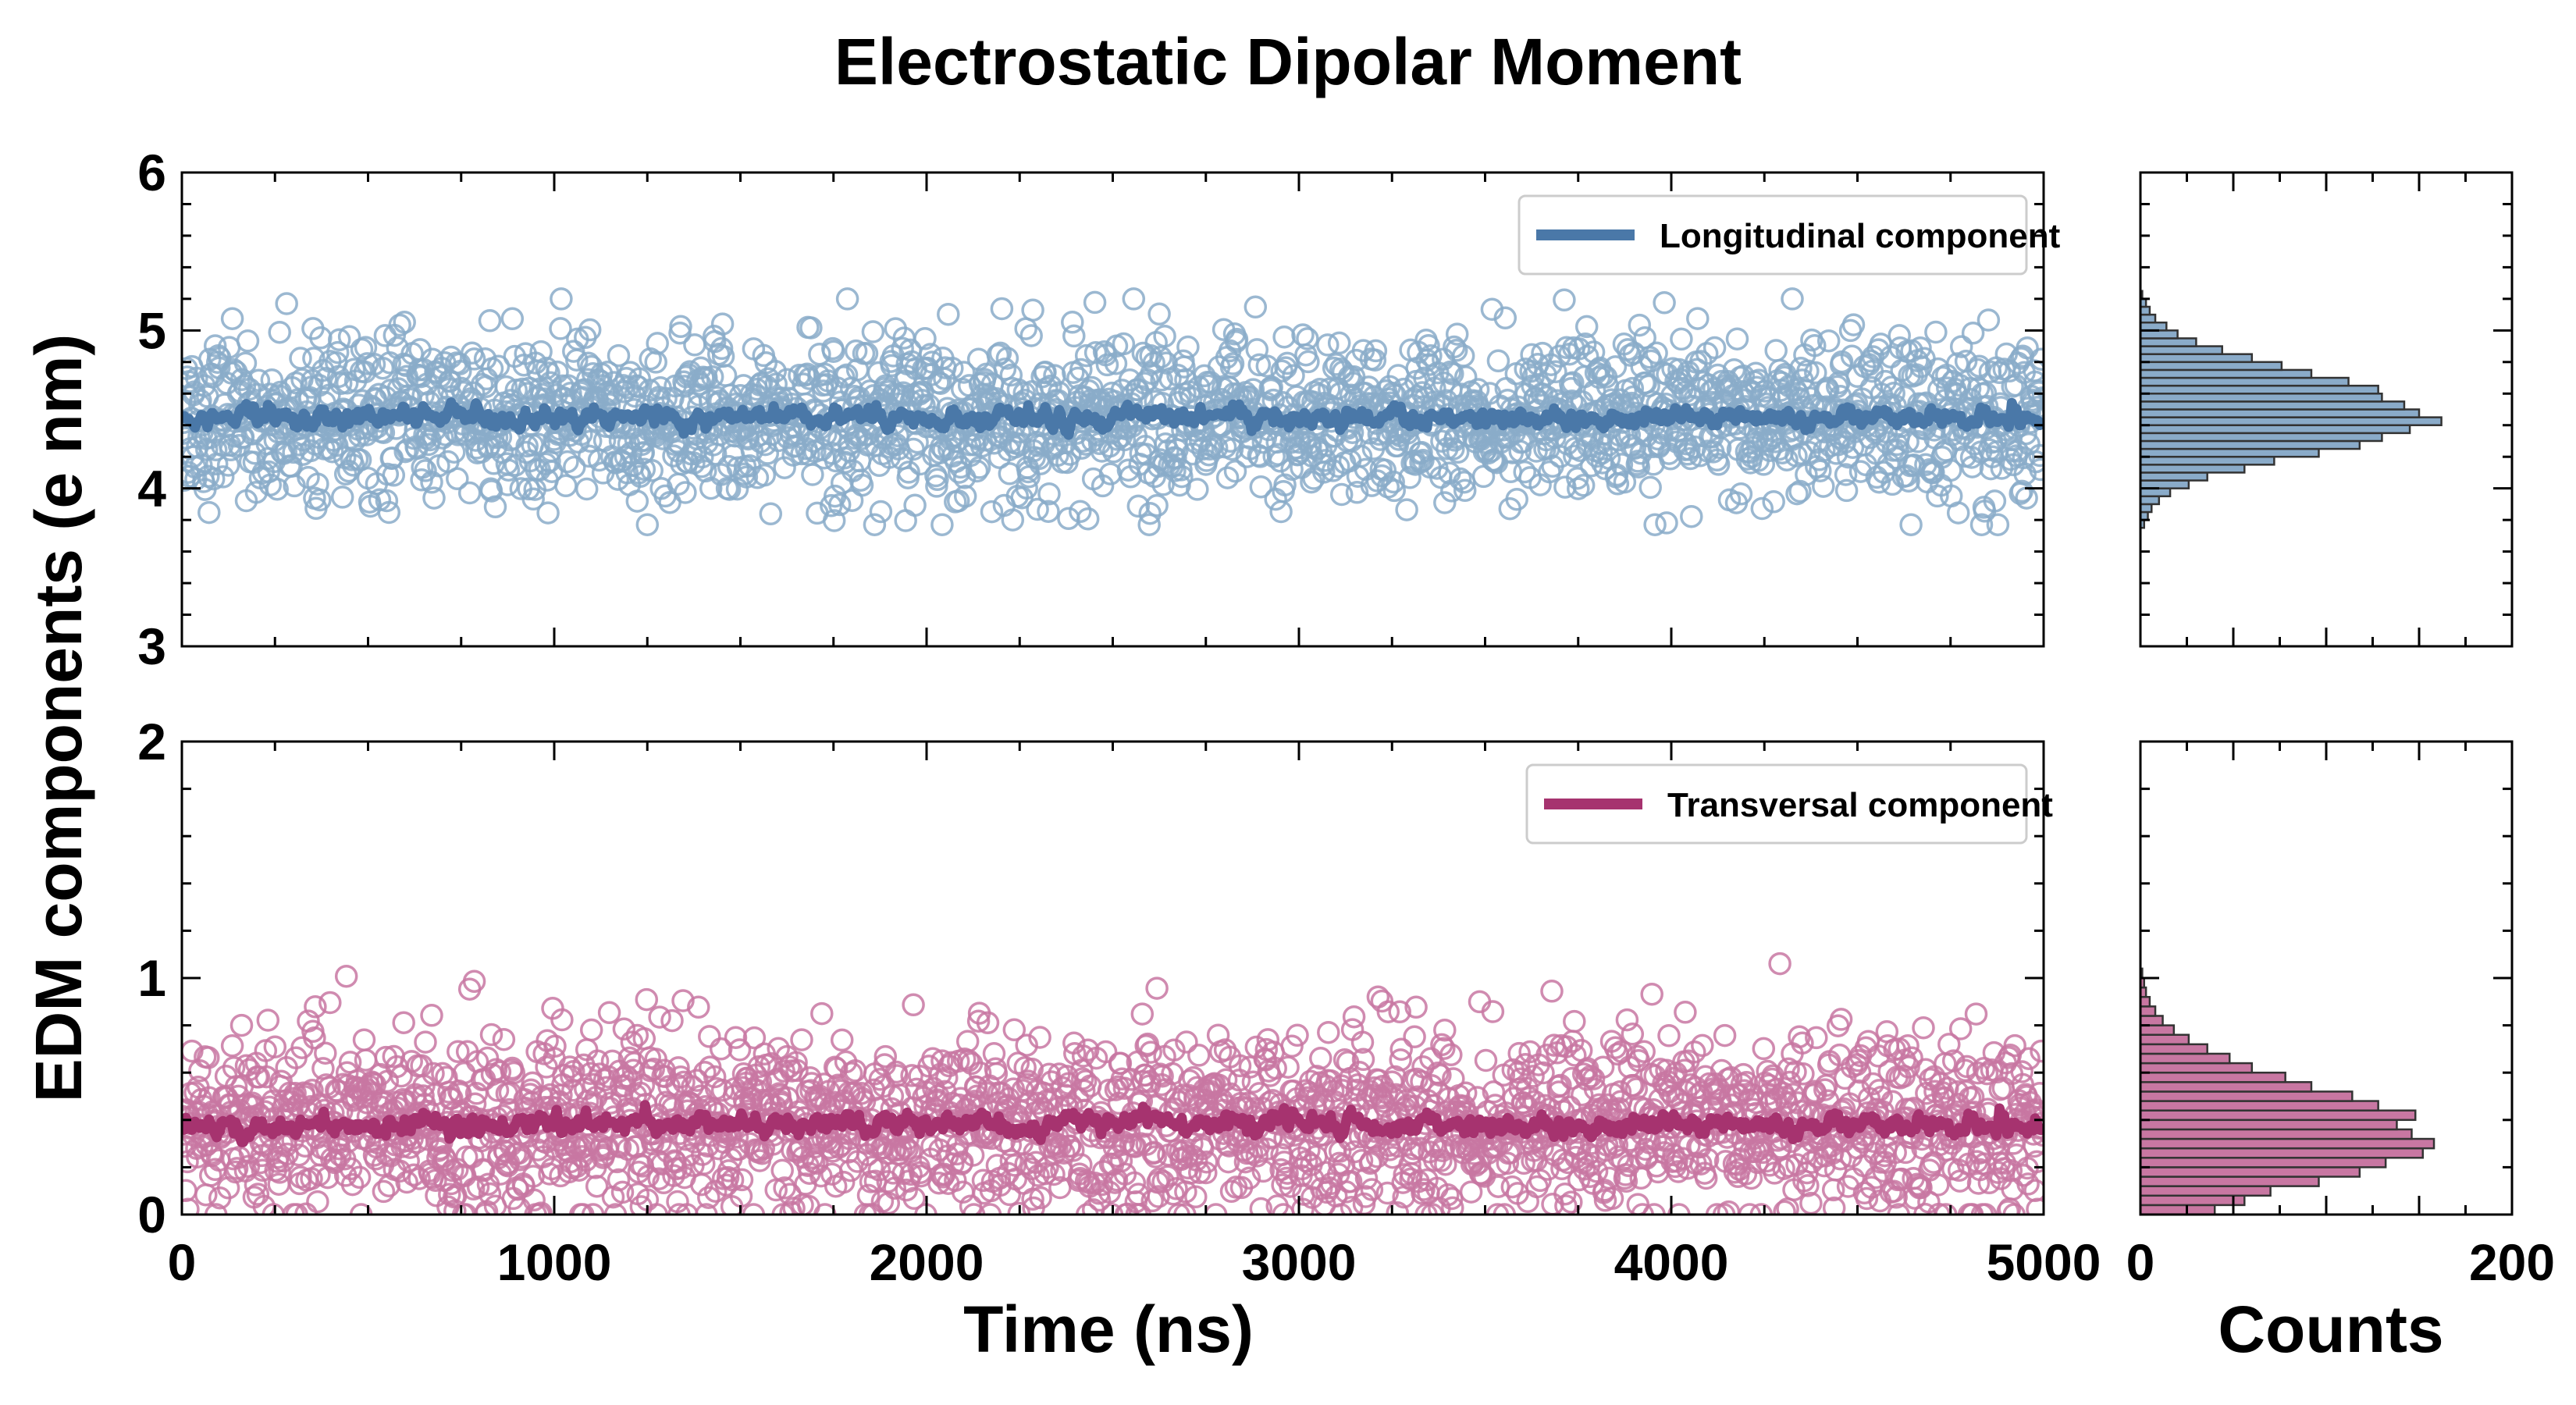  What do you see at coordinates (2340, 1016) in the screenshot?
I see `bottom-histogram: 0 200` at bounding box center [2340, 1016].